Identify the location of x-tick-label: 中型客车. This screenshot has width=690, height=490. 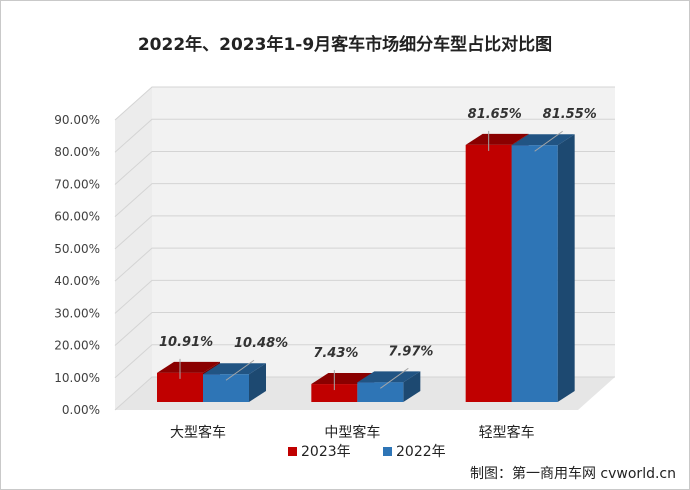
(352, 432).